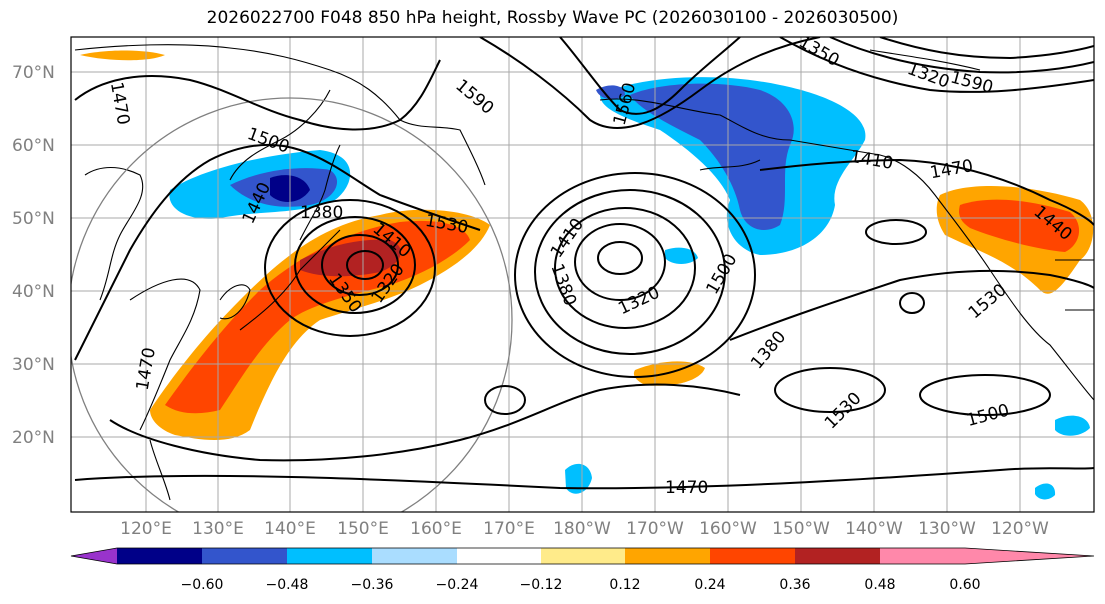  Describe the element at coordinates (655, 529) in the screenshot. I see `lon-label: 170°W` at that location.